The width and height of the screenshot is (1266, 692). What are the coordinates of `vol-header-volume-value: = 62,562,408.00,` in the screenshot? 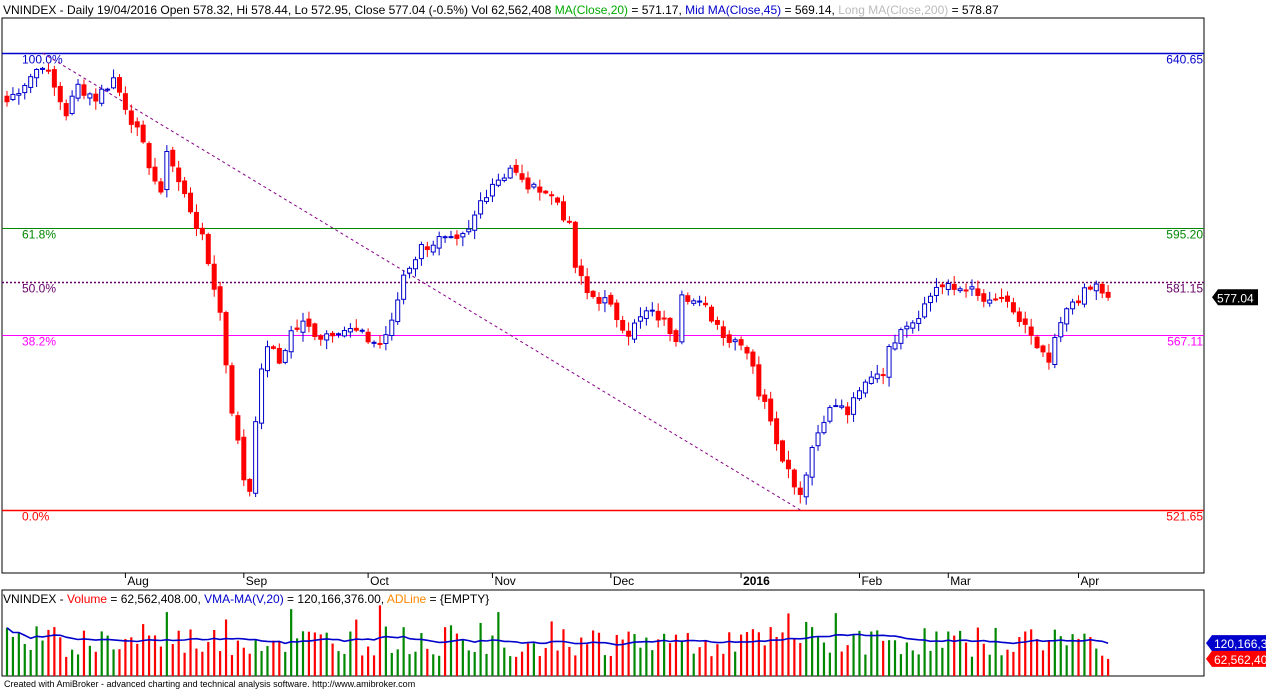 It's located at (156, 599).